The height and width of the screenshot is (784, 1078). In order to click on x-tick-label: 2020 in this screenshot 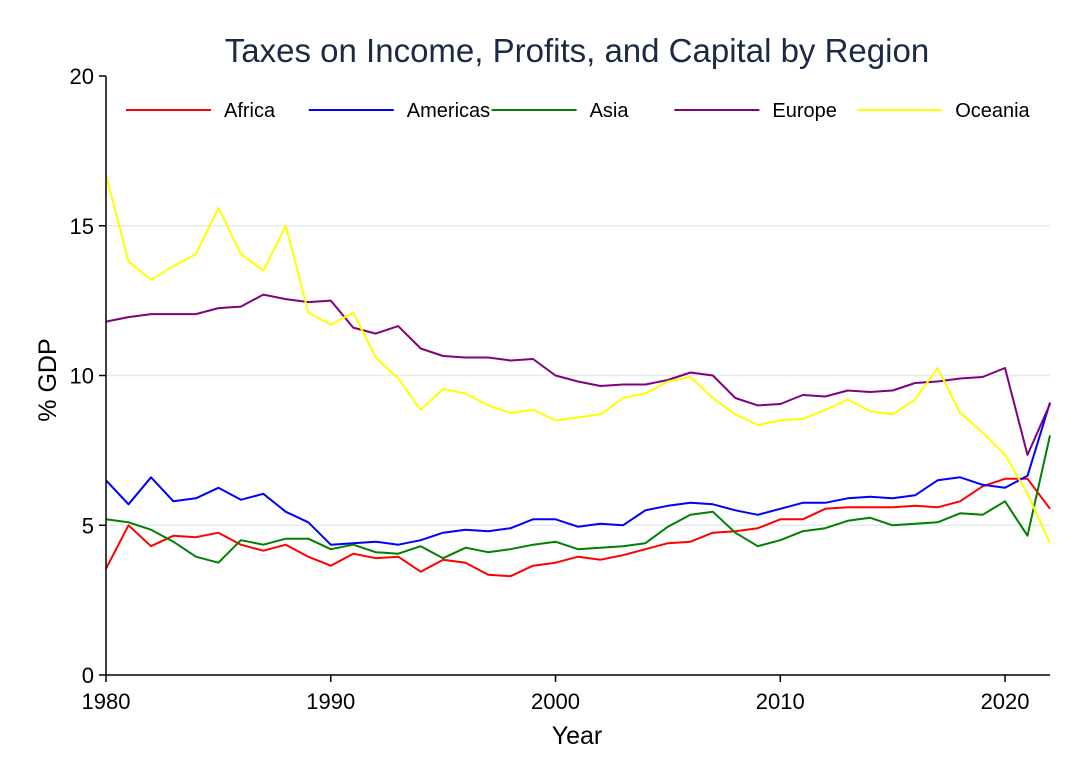, I will do `click(1005, 701)`.